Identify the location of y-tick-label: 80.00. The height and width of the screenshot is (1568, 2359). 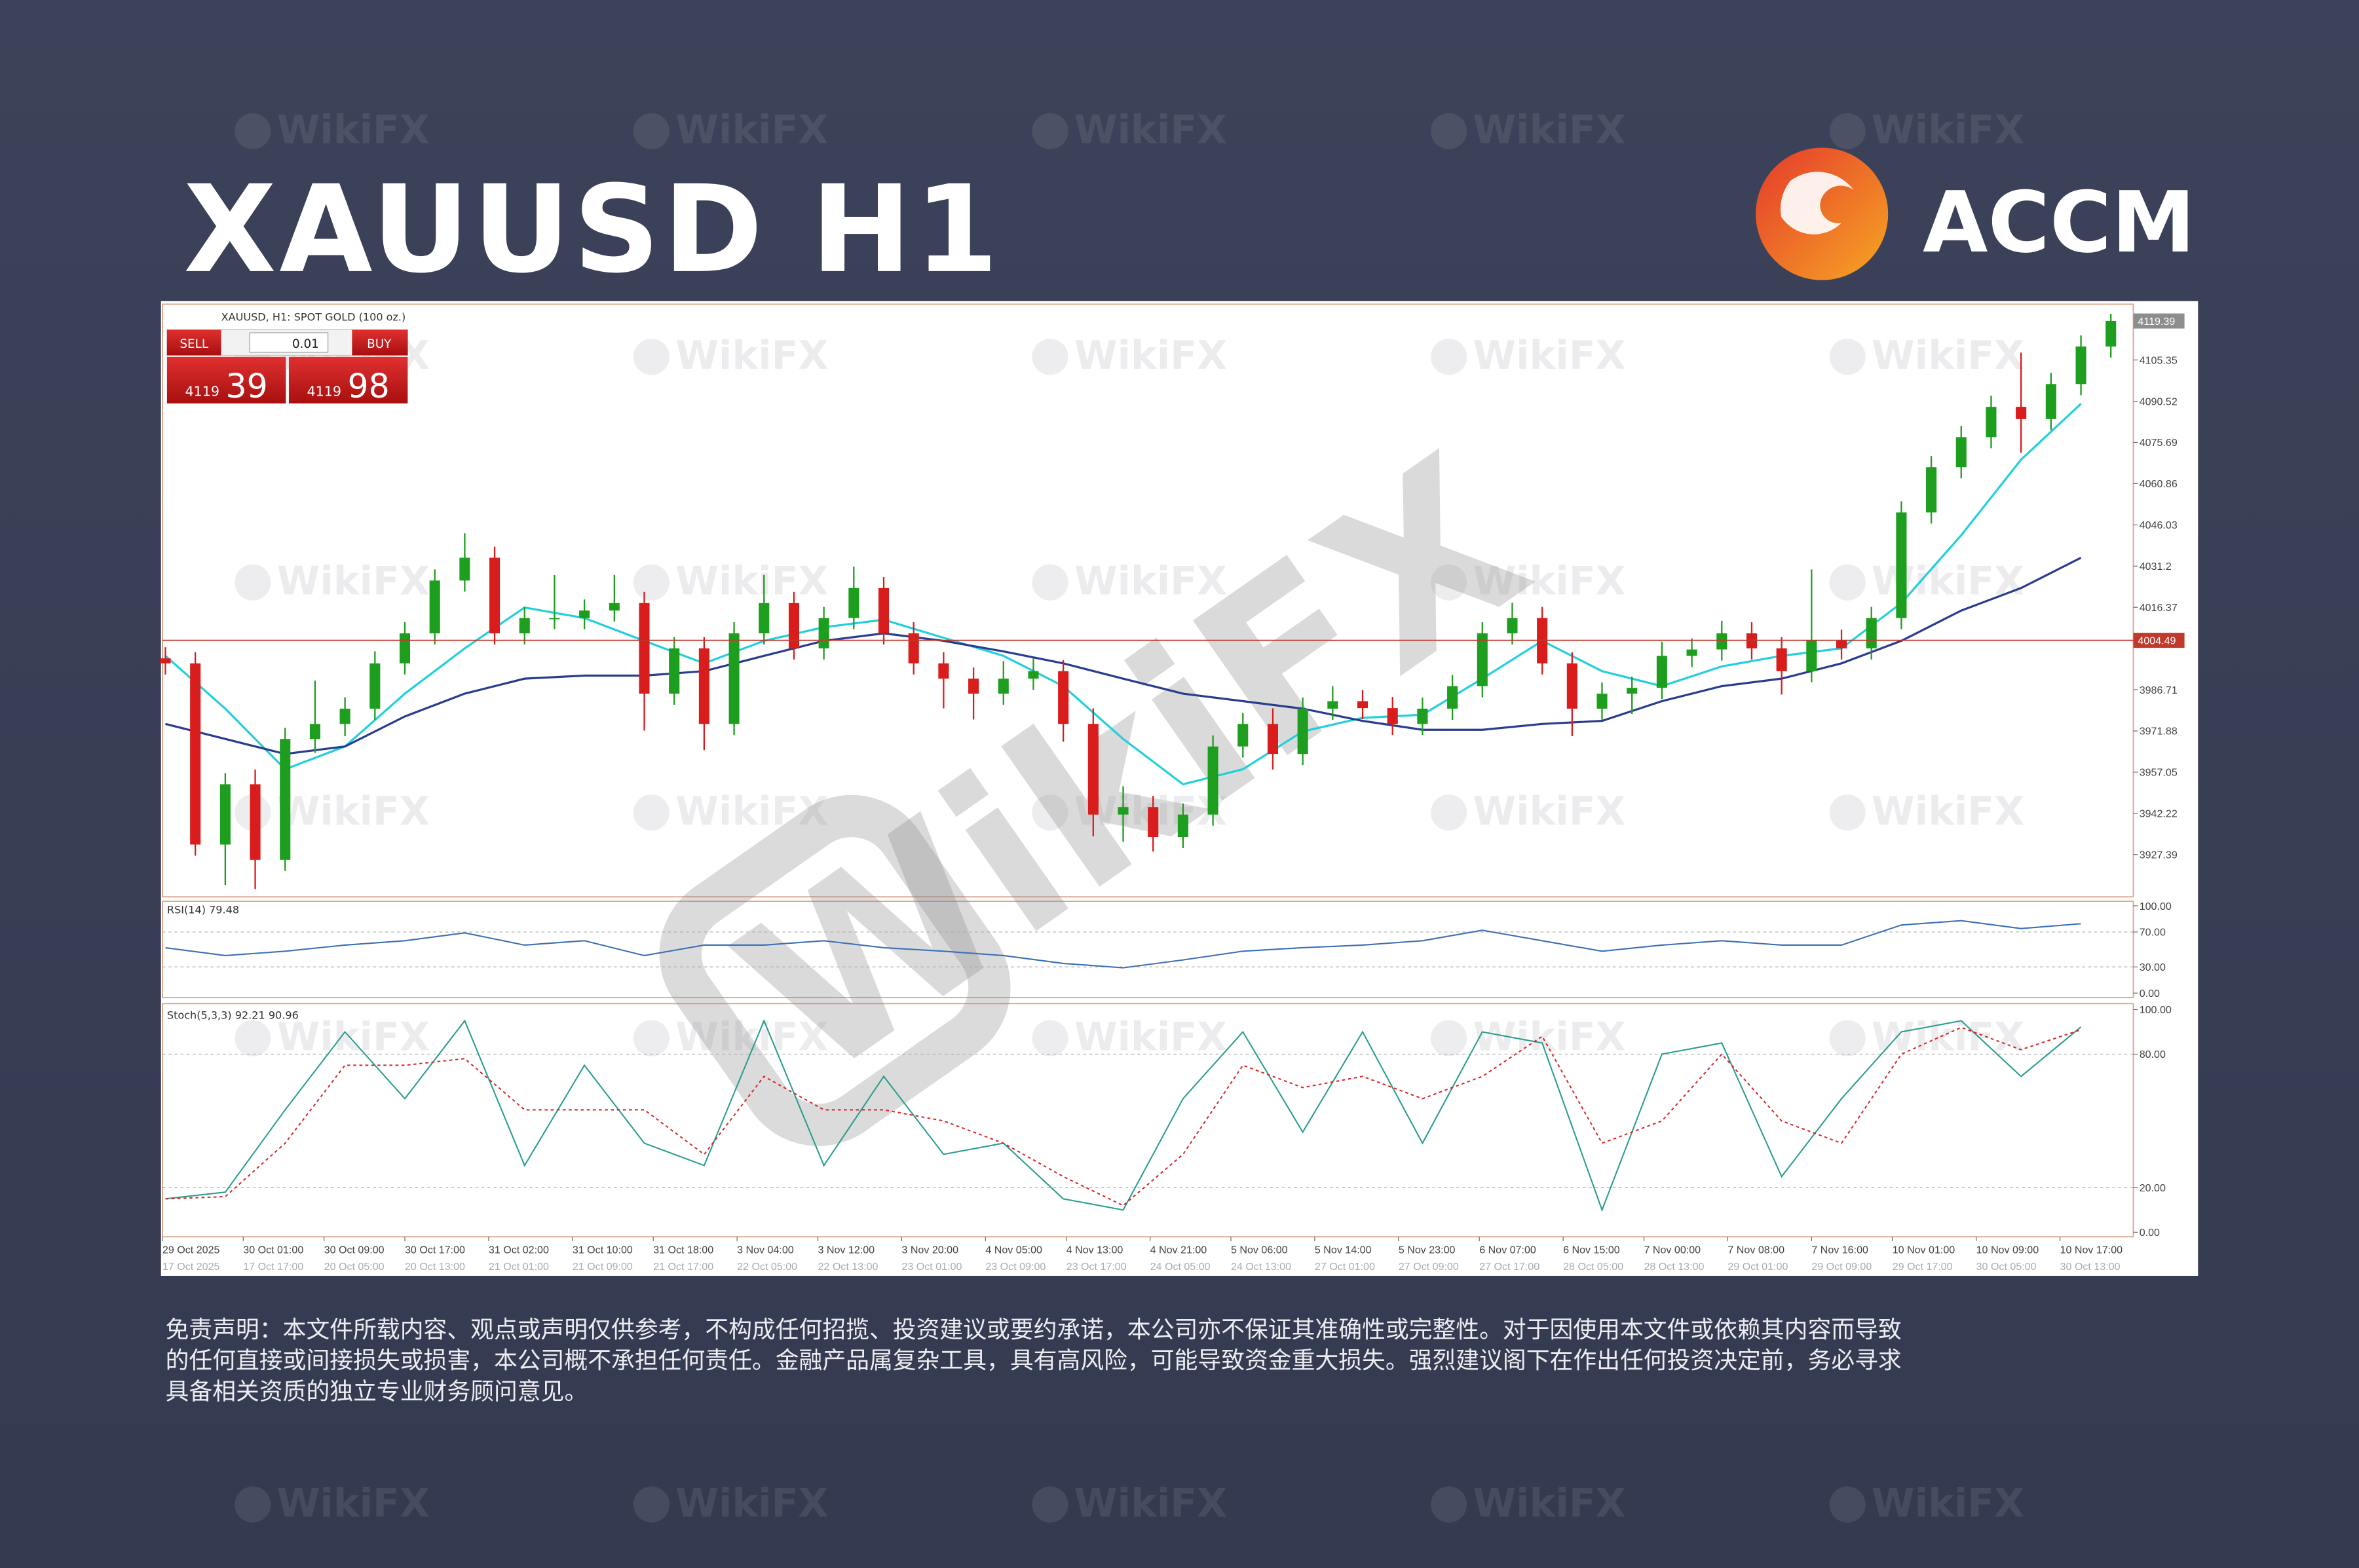
(2153, 1054).